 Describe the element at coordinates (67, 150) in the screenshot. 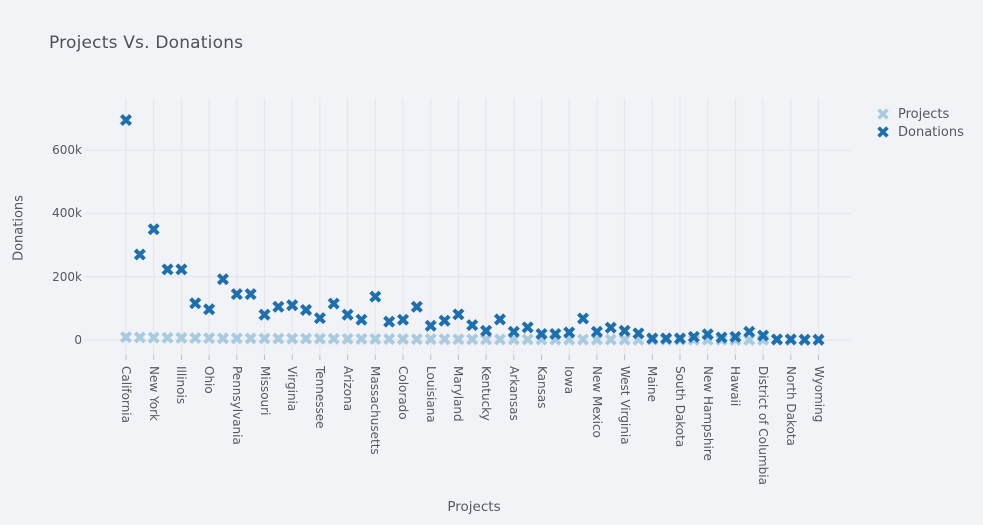

I see `y-tick-label: 600k` at that location.